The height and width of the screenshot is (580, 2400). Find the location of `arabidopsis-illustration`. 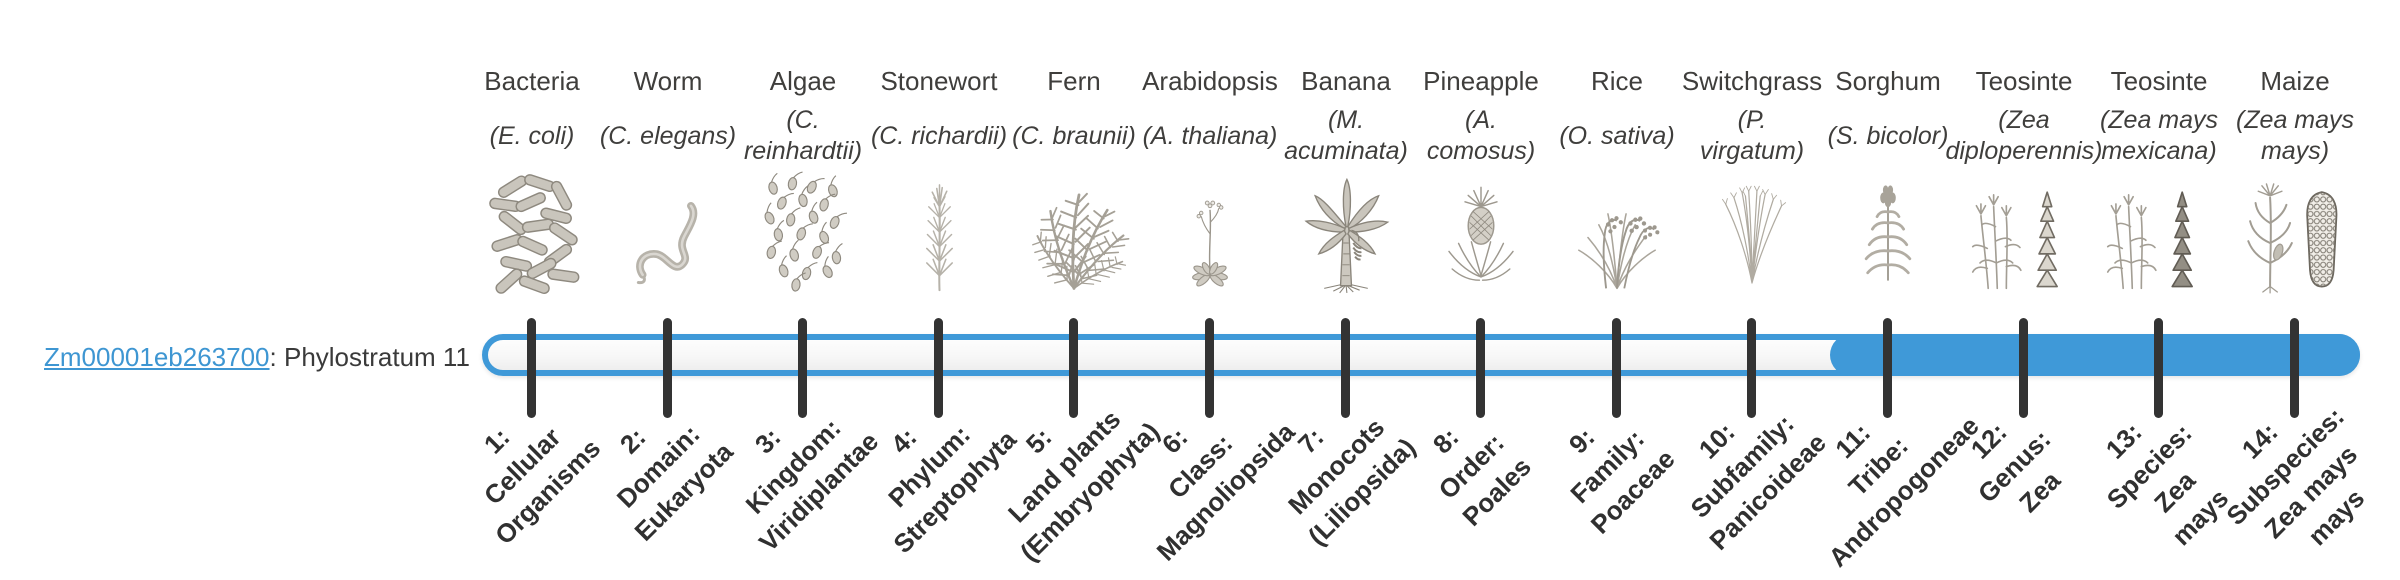

arabidopsis-illustration is located at coordinates (1210, 233).